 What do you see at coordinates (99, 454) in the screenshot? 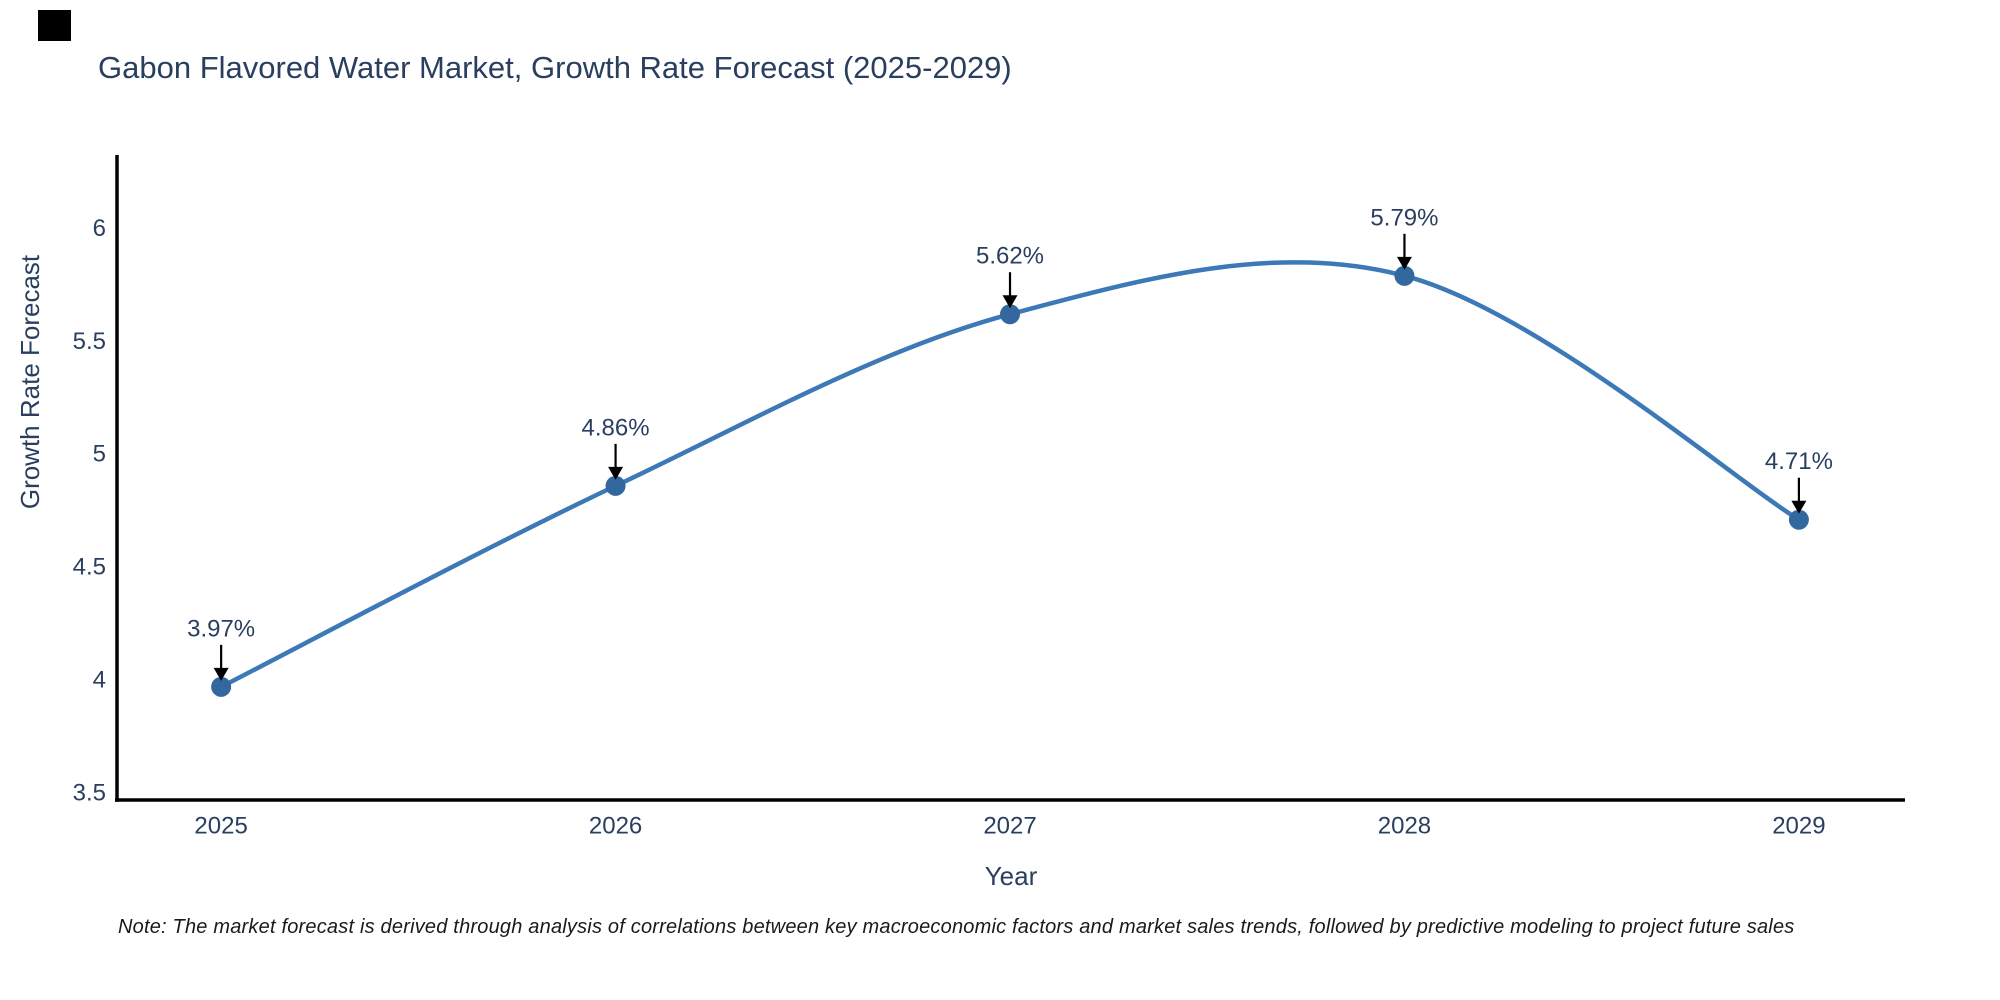
I see `y-tick-label: 5` at bounding box center [99, 454].